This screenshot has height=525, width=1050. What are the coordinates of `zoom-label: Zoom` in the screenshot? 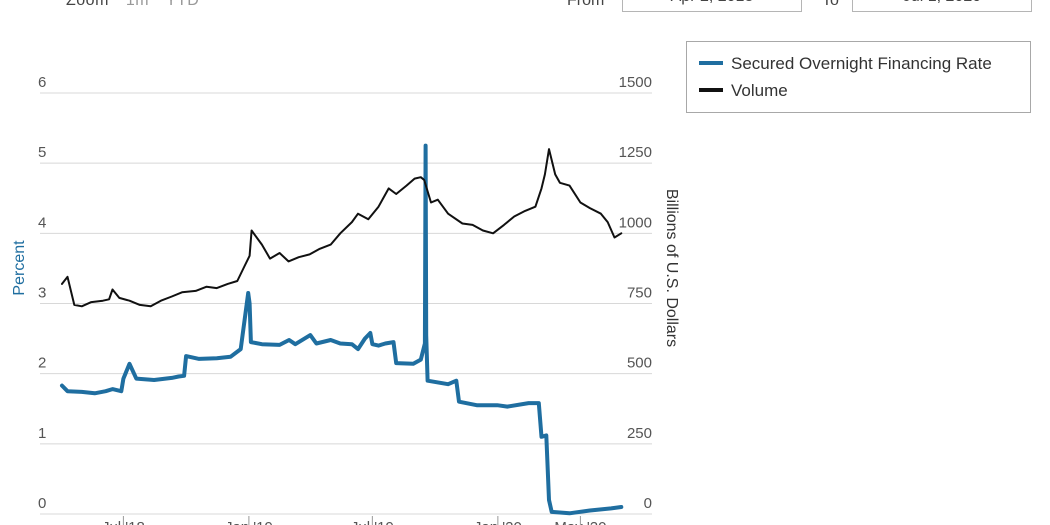 It's located at (87, 4).